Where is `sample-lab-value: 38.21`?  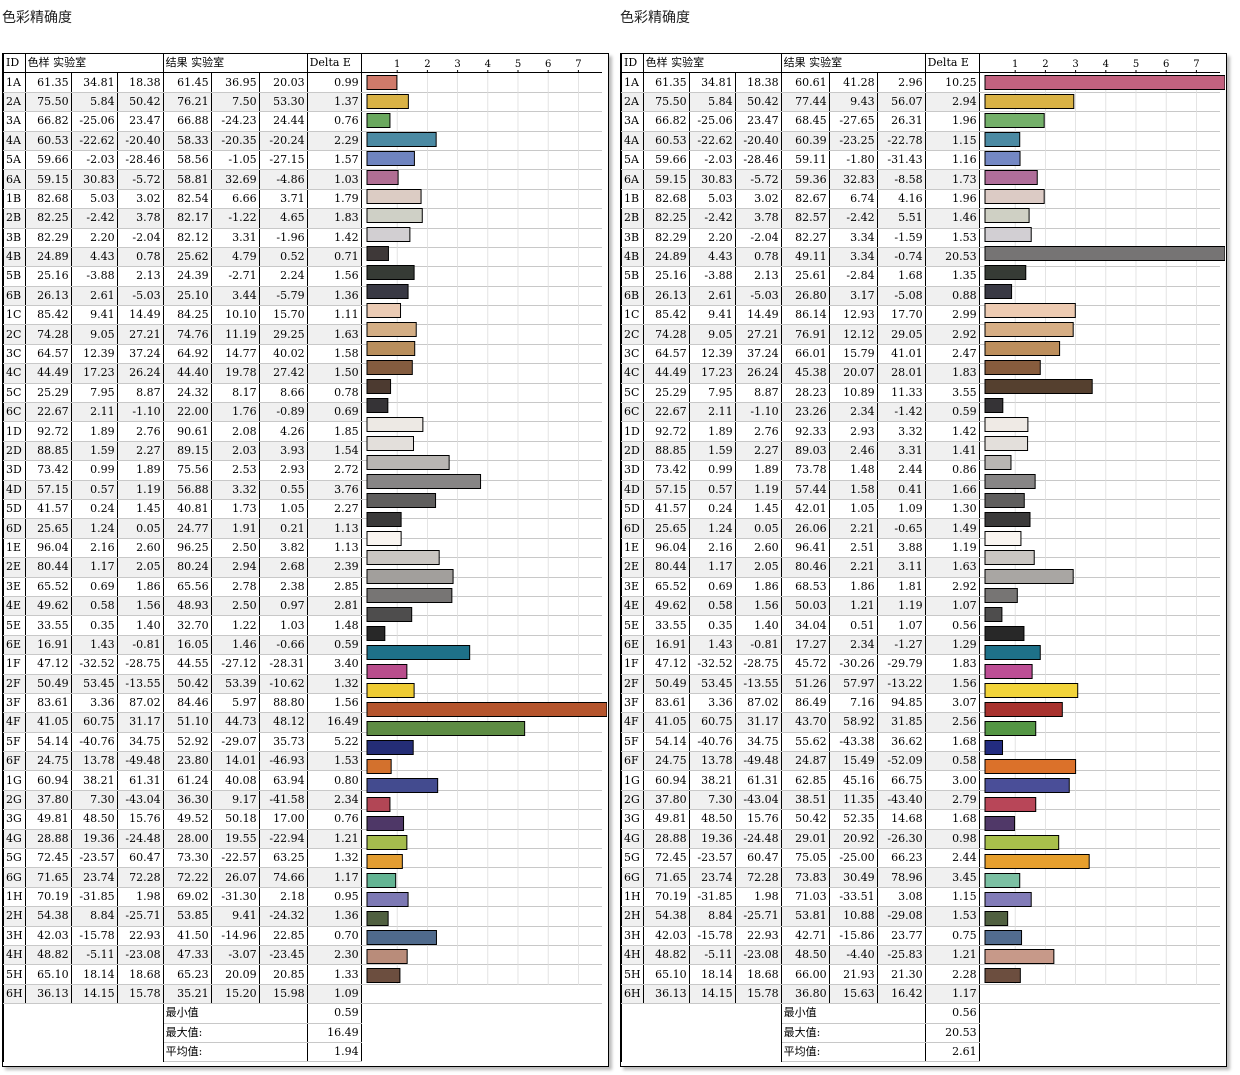 sample-lab-value: 38.21 is located at coordinates (712, 780).